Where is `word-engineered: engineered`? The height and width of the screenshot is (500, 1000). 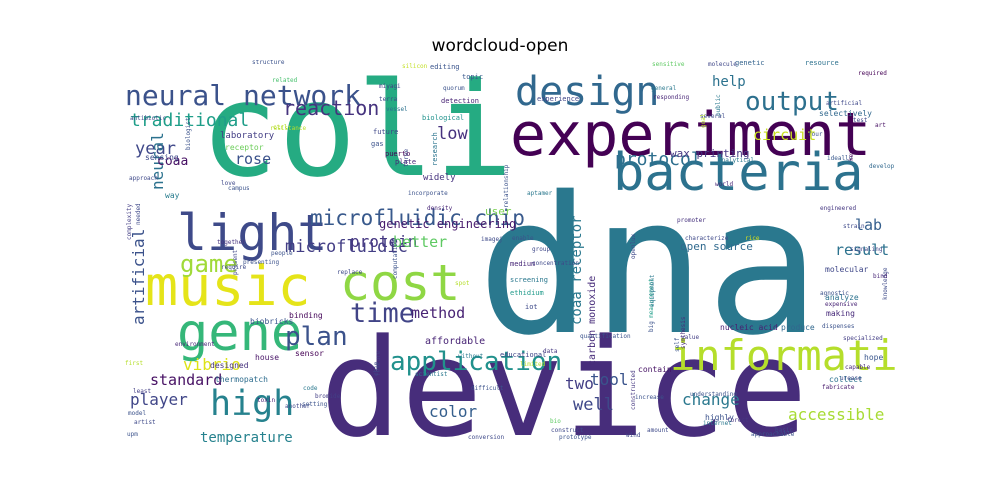
word-engineered: engineered is located at coordinates (838, 208).